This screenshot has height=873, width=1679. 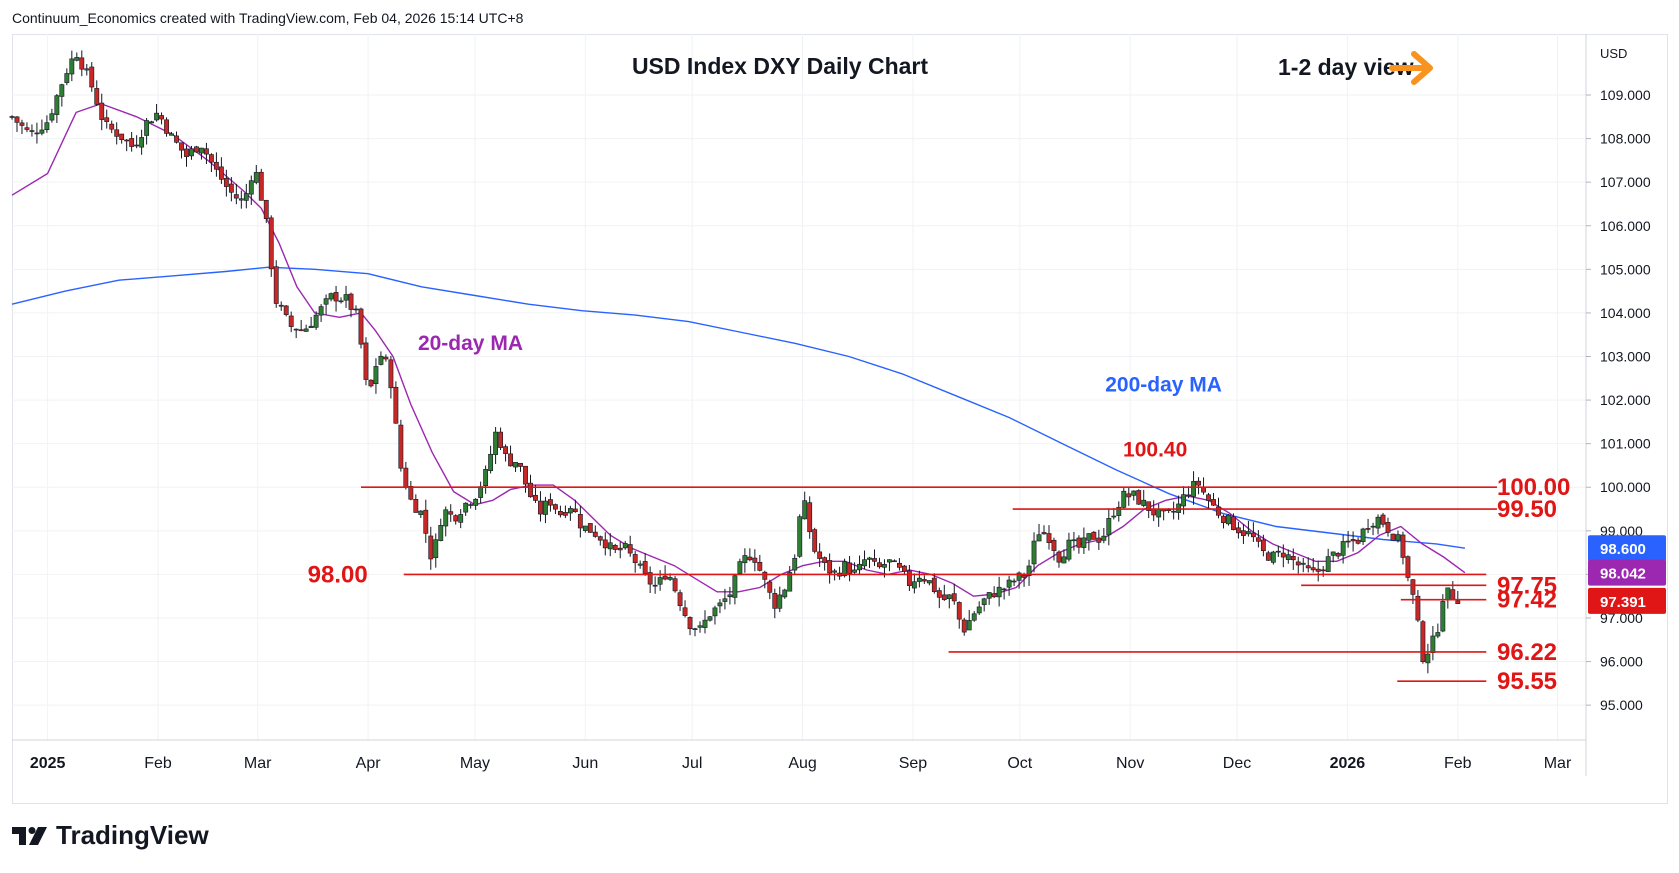 What do you see at coordinates (1625, 444) in the screenshot?
I see `price-axis-label: 101.000` at bounding box center [1625, 444].